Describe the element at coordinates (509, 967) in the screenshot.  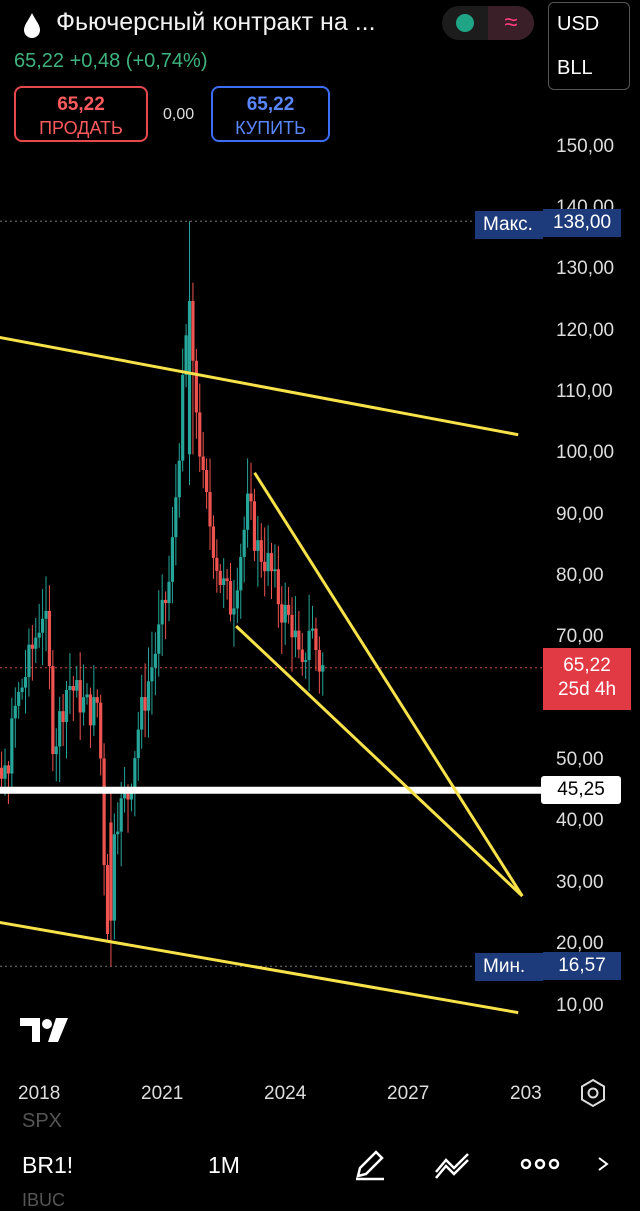
I see `min-tag-label: Мин.` at that location.